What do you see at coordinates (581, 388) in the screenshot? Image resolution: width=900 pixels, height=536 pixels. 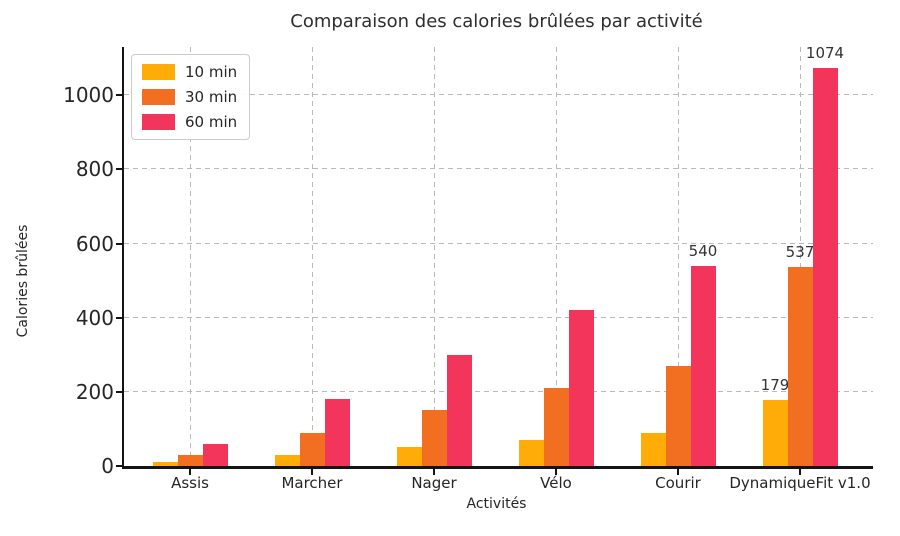 I see `bar-v-lo-60min` at bounding box center [581, 388].